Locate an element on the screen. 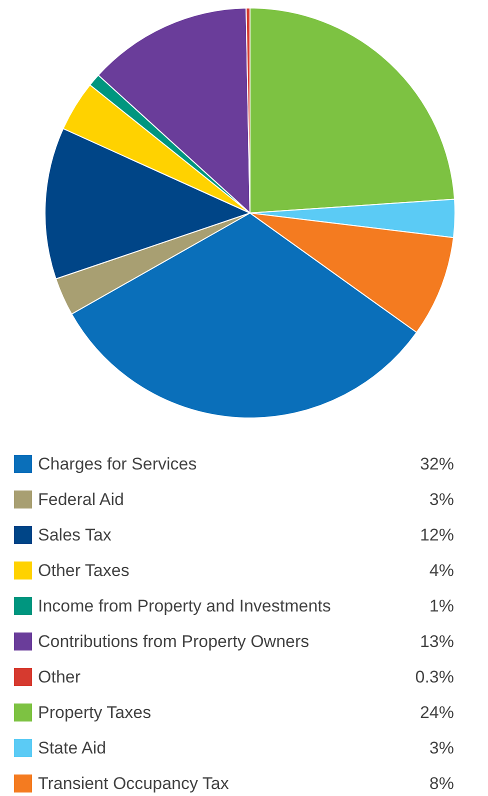 This screenshot has height=796, width=488. legend-label: Charges for Services is located at coordinates (117, 464).